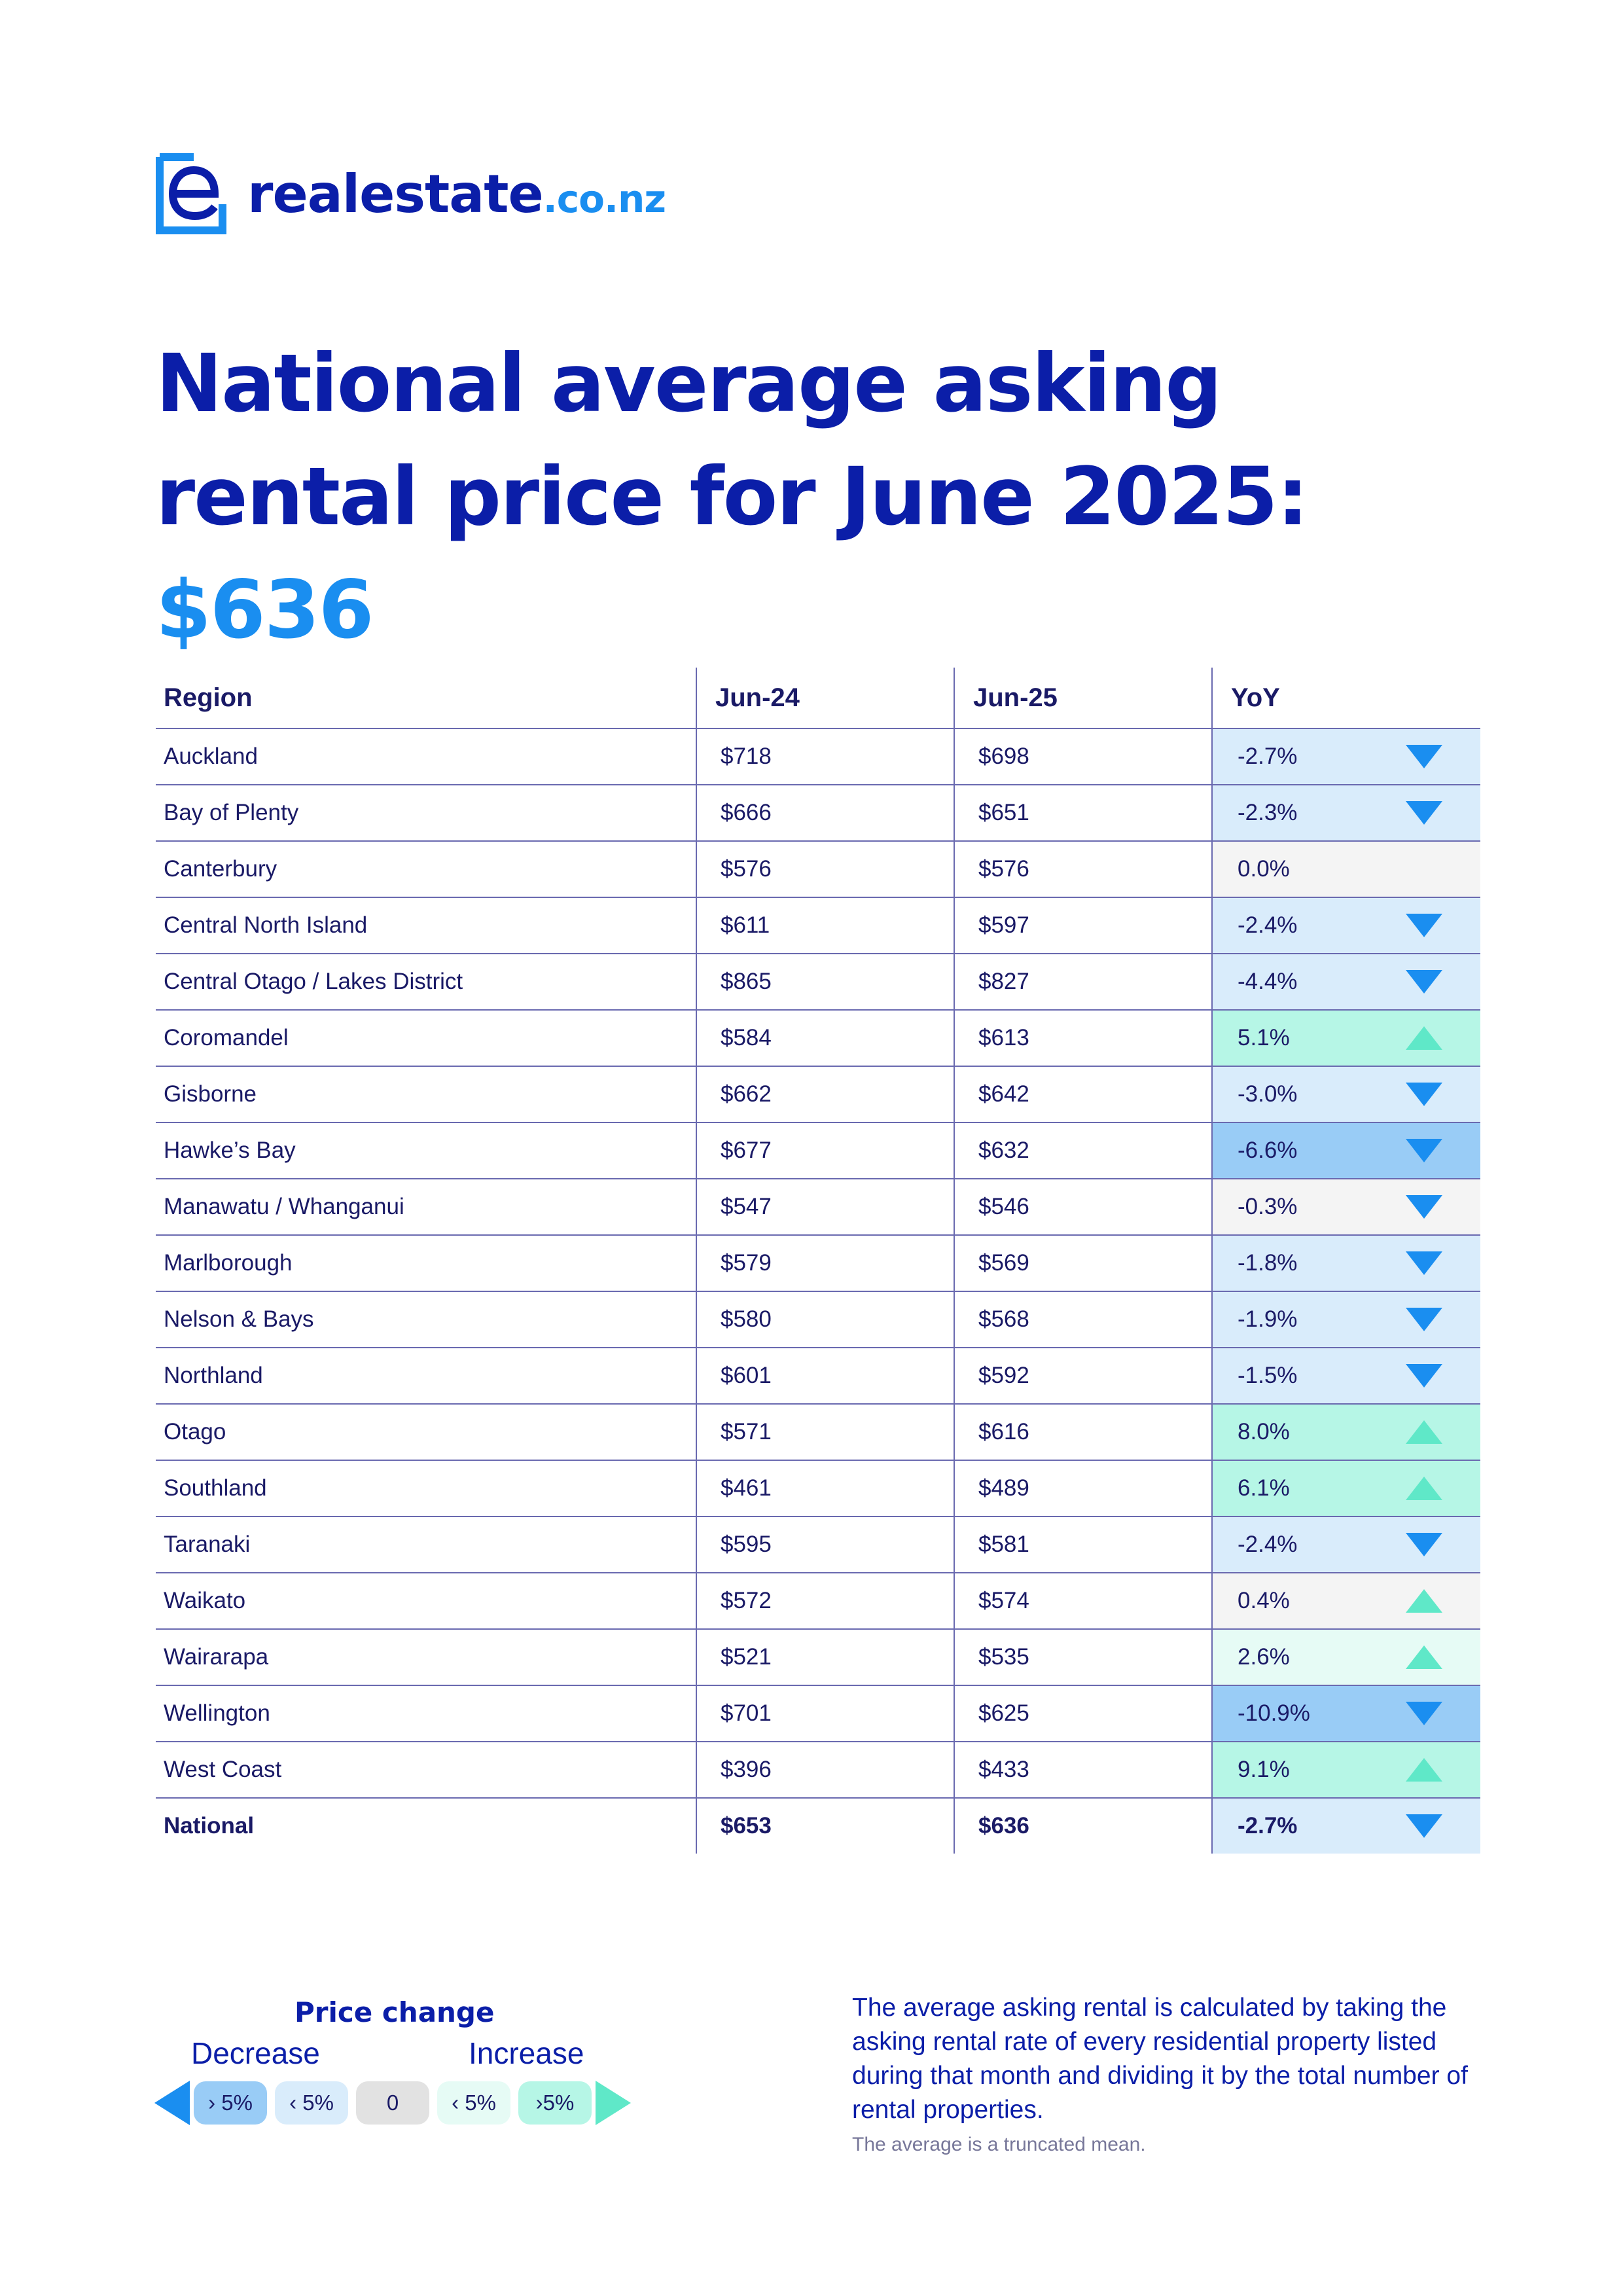 The height and width of the screenshot is (2296, 1623). What do you see at coordinates (205, 1600) in the screenshot?
I see `region-cell-text: Waikato` at bounding box center [205, 1600].